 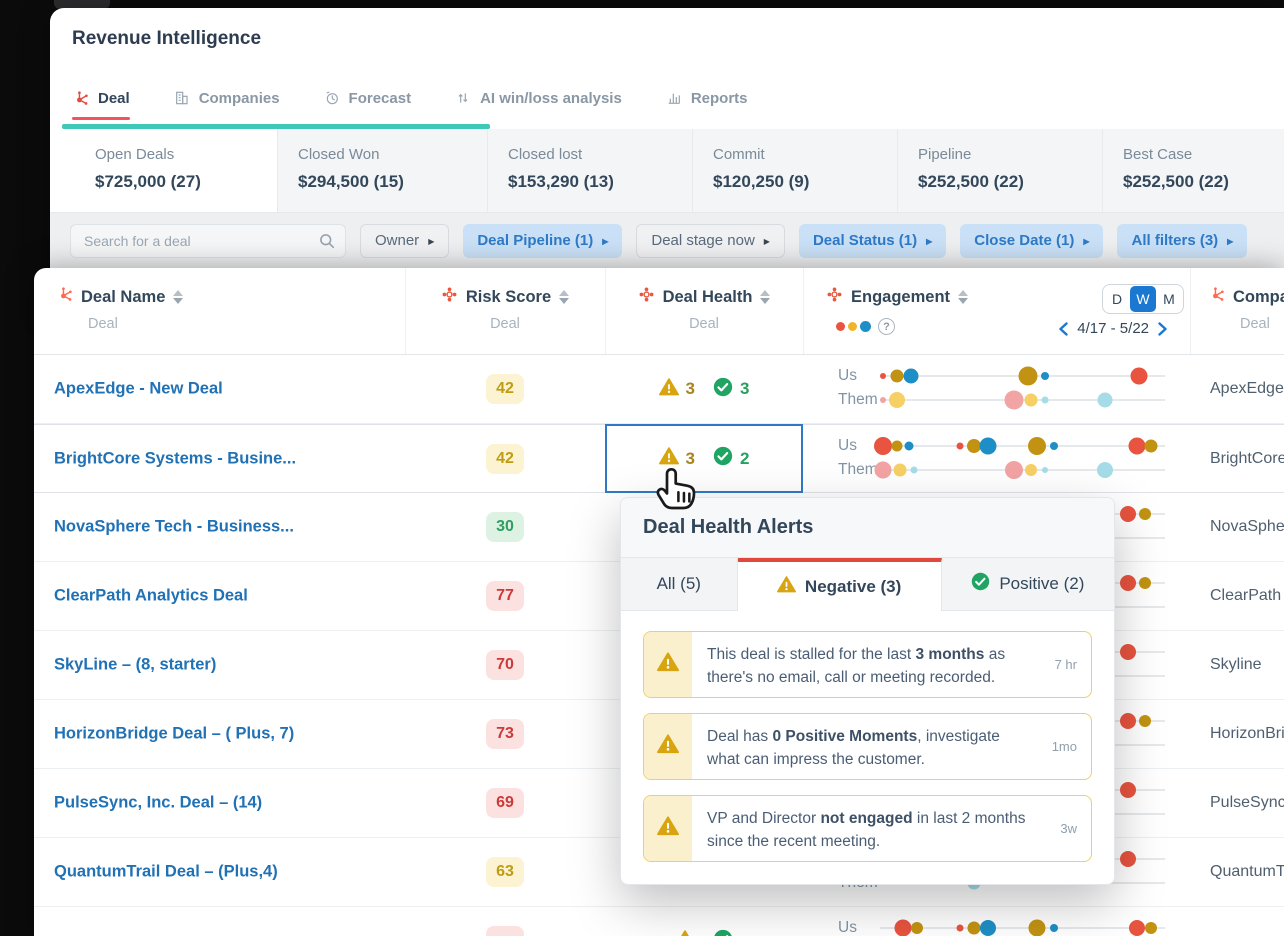 I want to click on popup-tab-all-5-: All (5), so click(x=679, y=584).